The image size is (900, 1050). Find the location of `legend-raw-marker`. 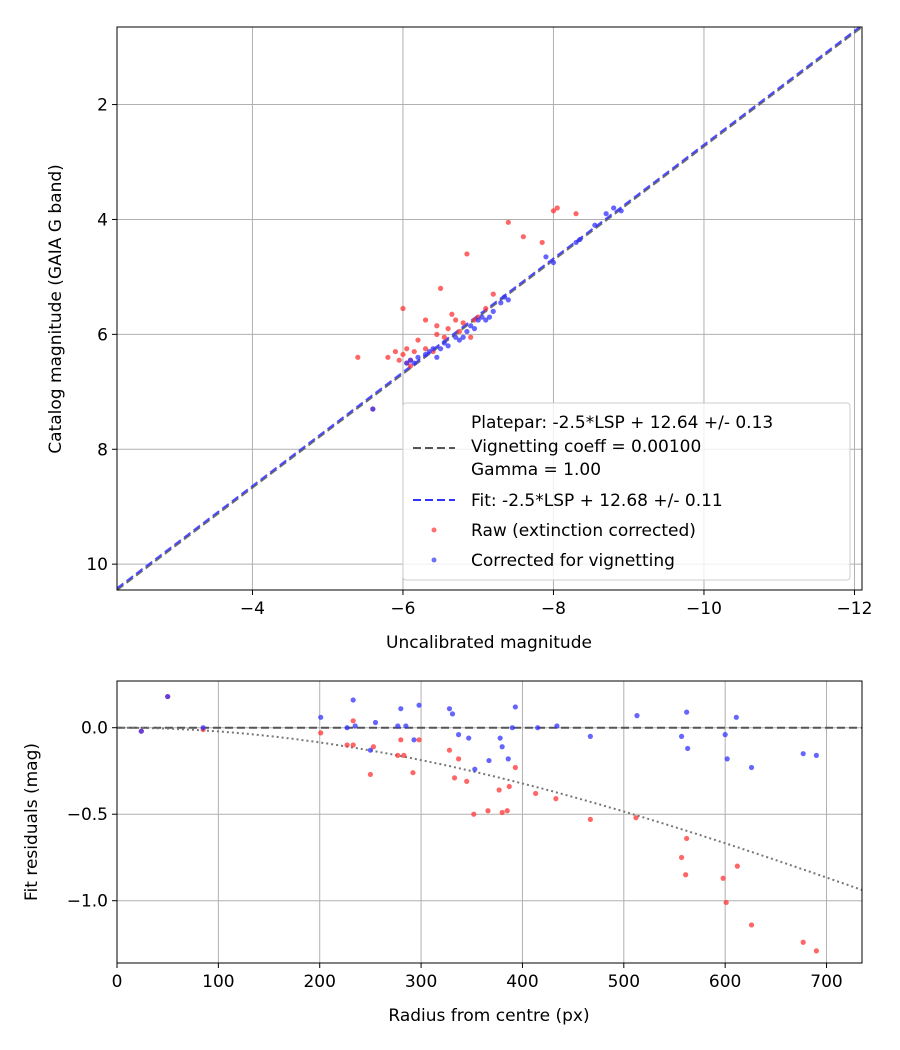

legend-raw-marker is located at coordinates (434, 530).